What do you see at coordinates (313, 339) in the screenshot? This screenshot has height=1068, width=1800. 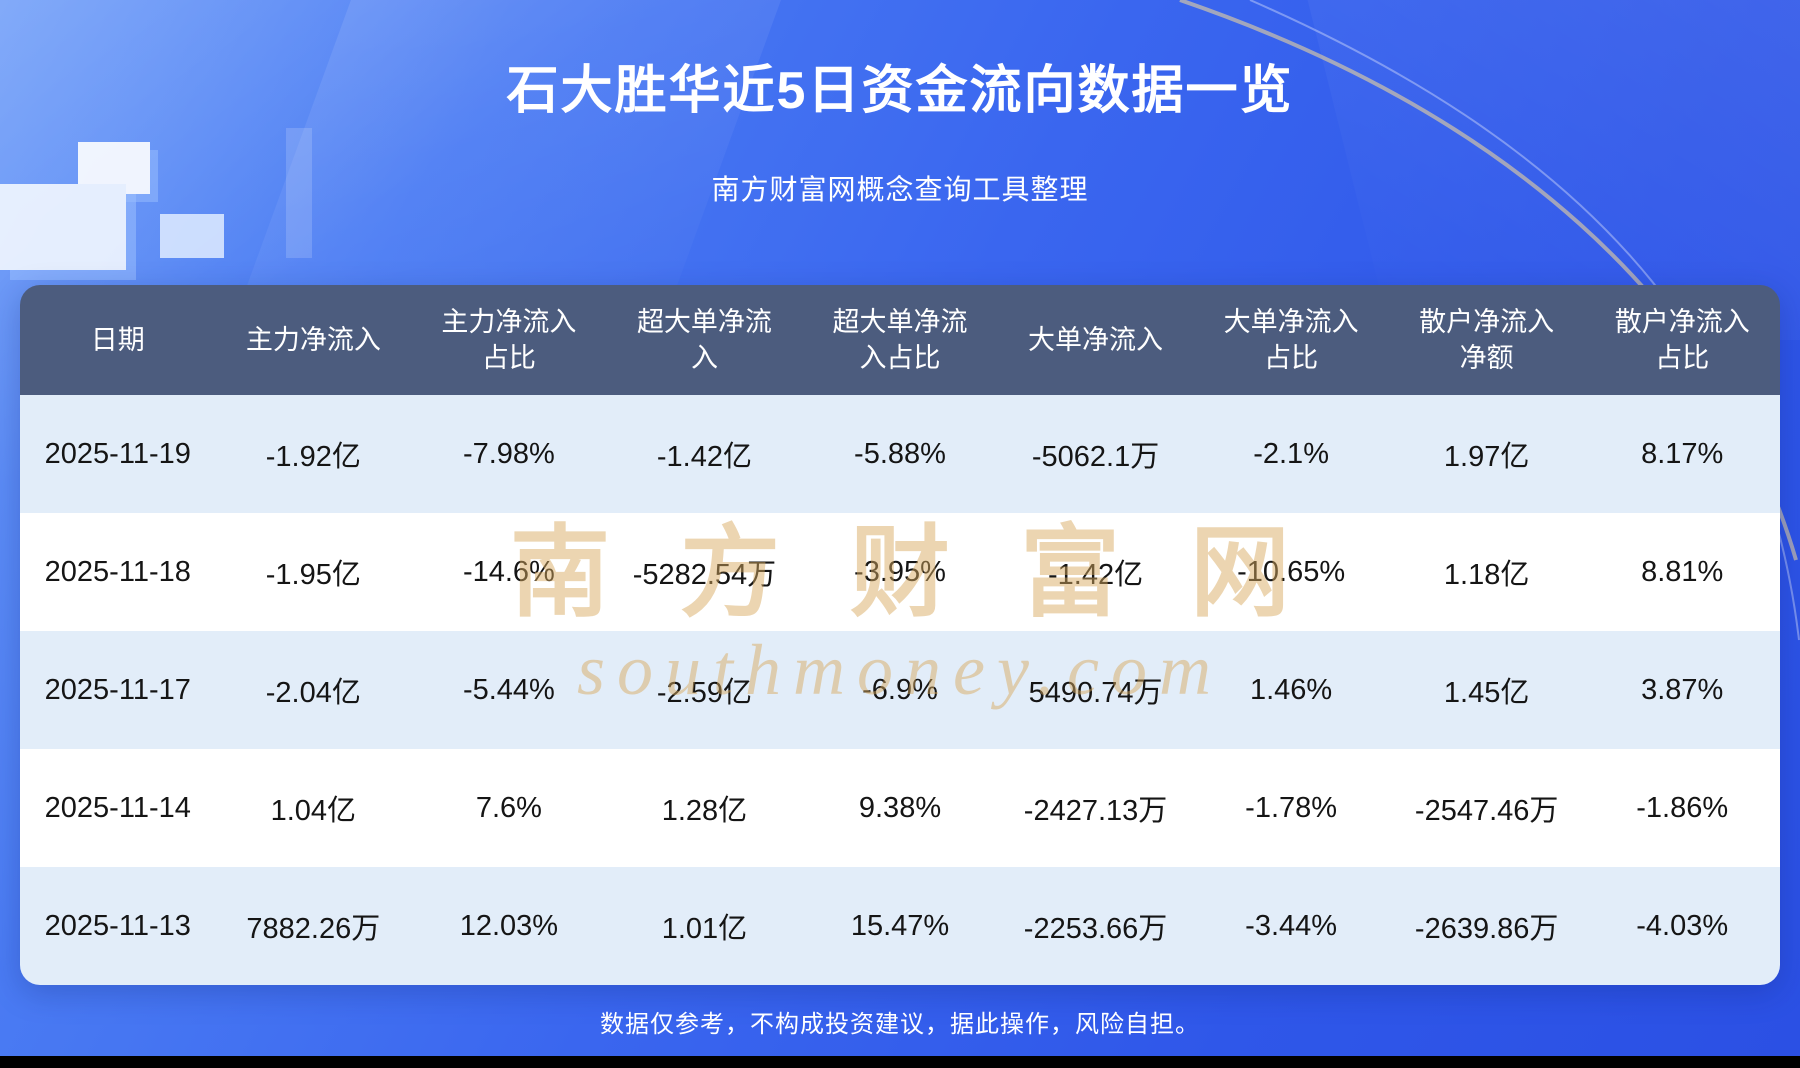 I see `column-header: 主力净流入` at bounding box center [313, 339].